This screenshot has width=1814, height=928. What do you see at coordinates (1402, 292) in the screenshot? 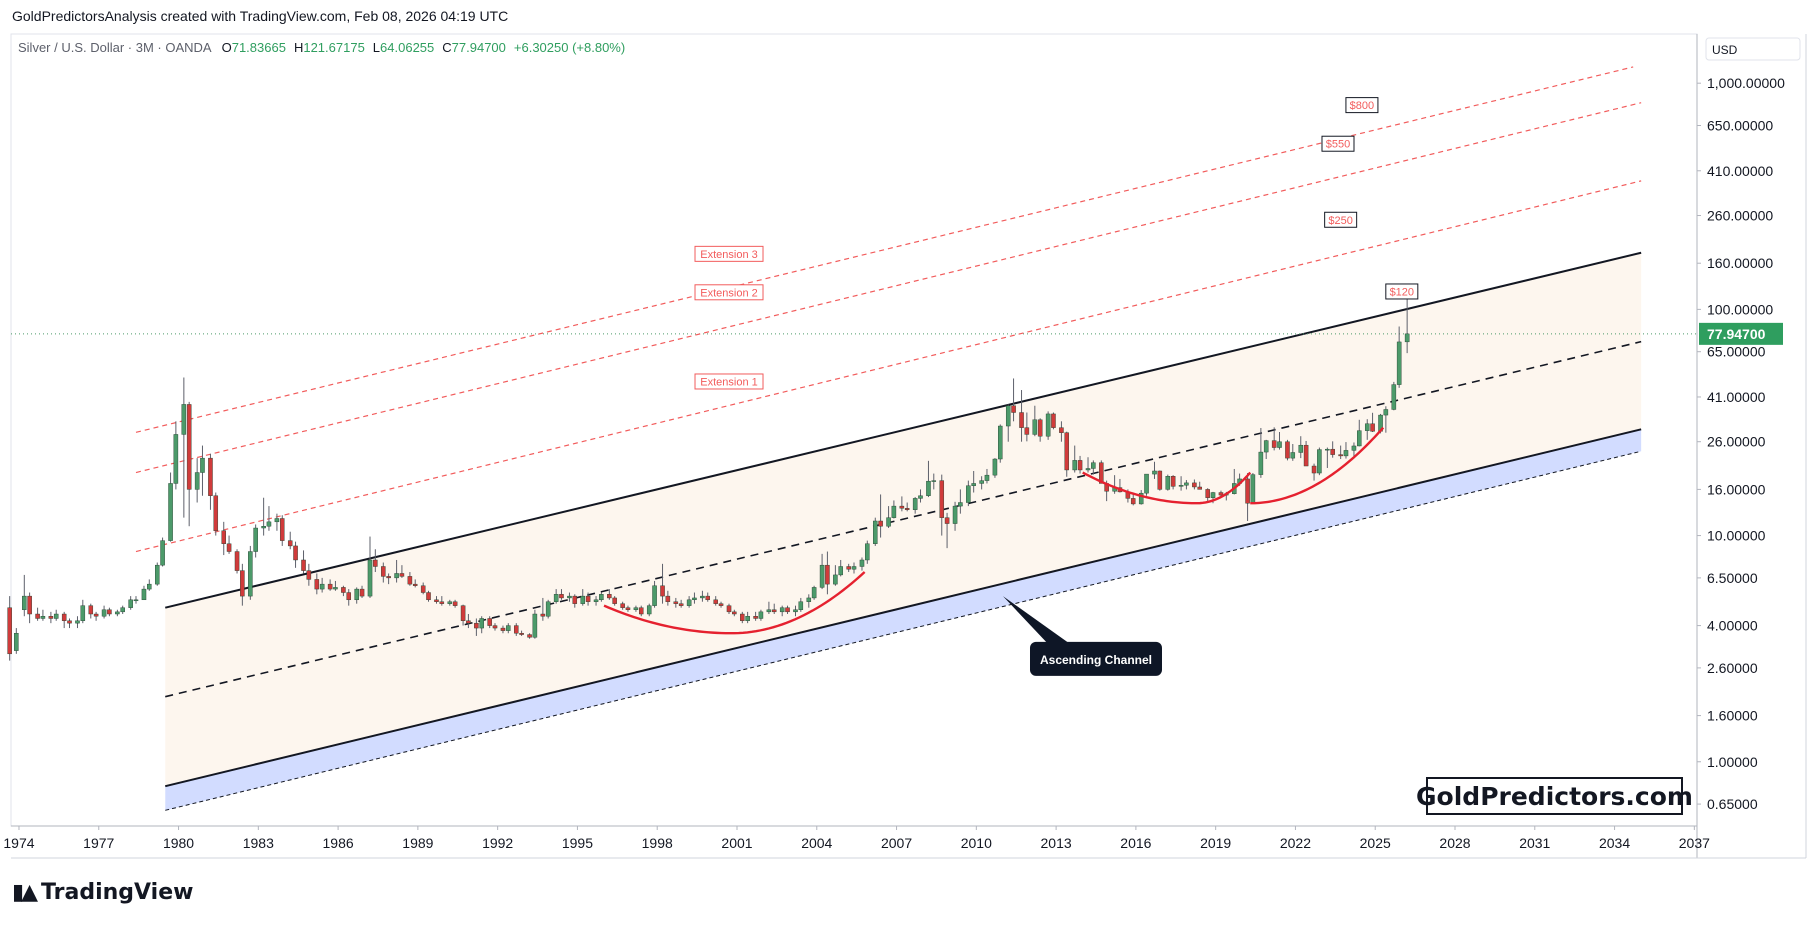
I see `target-label-text-4: $120` at bounding box center [1402, 292].